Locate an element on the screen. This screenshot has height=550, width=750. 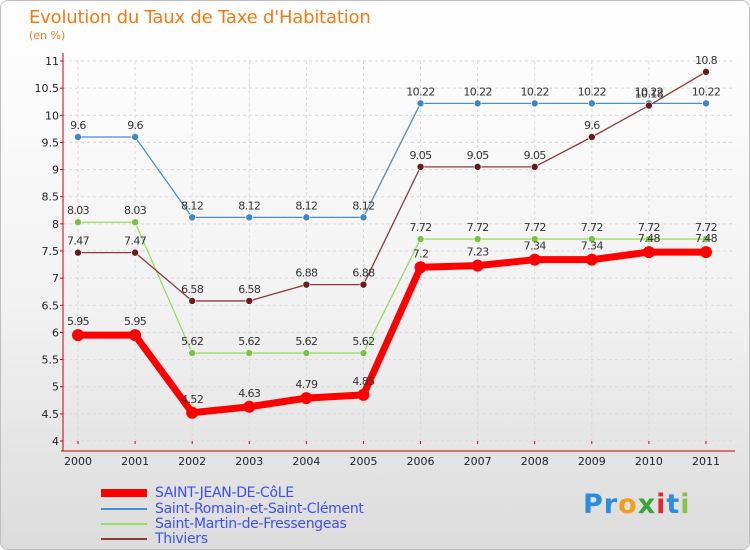
logo-letter: i is located at coordinates (661, 504).